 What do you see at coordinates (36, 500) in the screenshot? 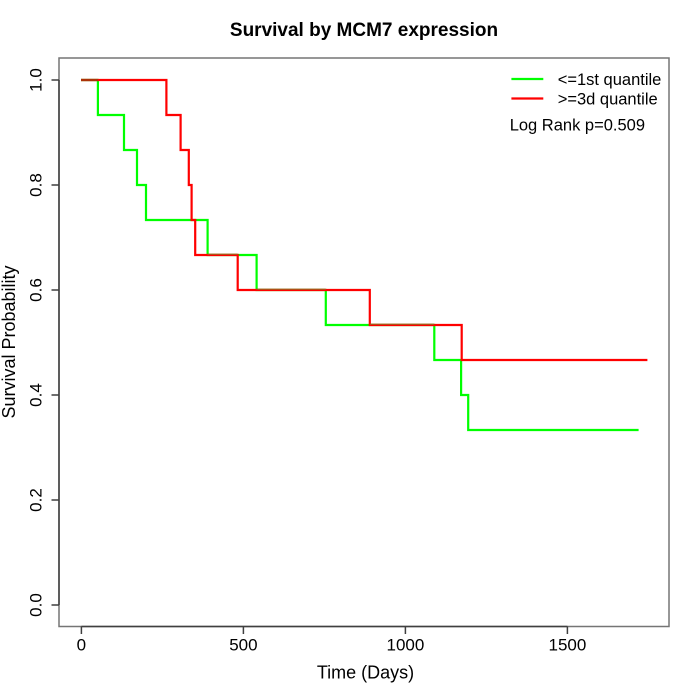
I see `svg-text: 0.2` at bounding box center [36, 500].